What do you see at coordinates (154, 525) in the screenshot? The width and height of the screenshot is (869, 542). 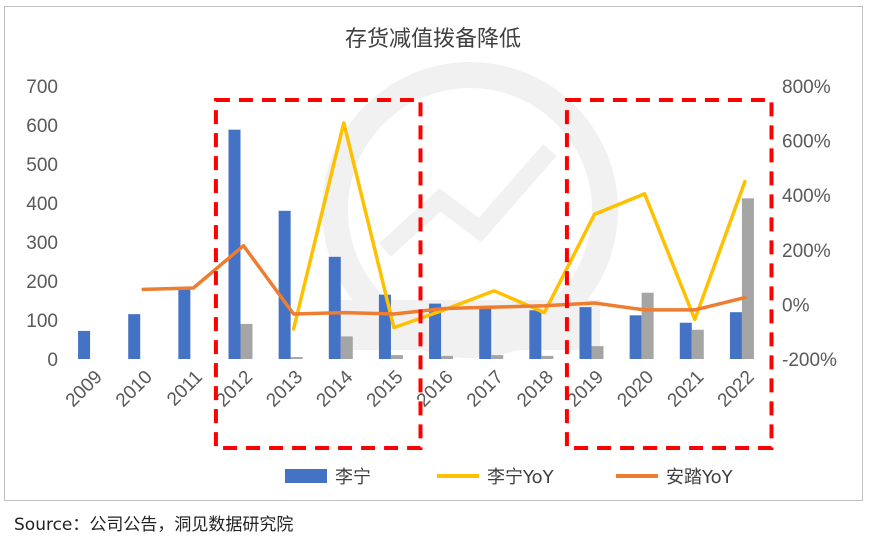 I see `source-note: Source：公司公告，洞见数据研究院` at bounding box center [154, 525].